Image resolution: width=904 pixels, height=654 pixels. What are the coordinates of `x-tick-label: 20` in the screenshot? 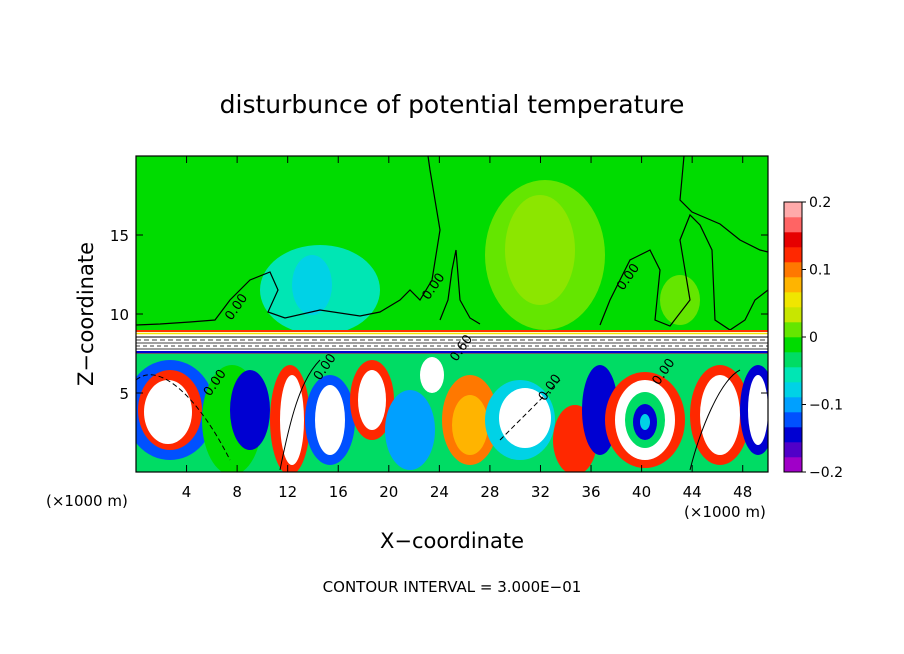 It's located at (388, 492).